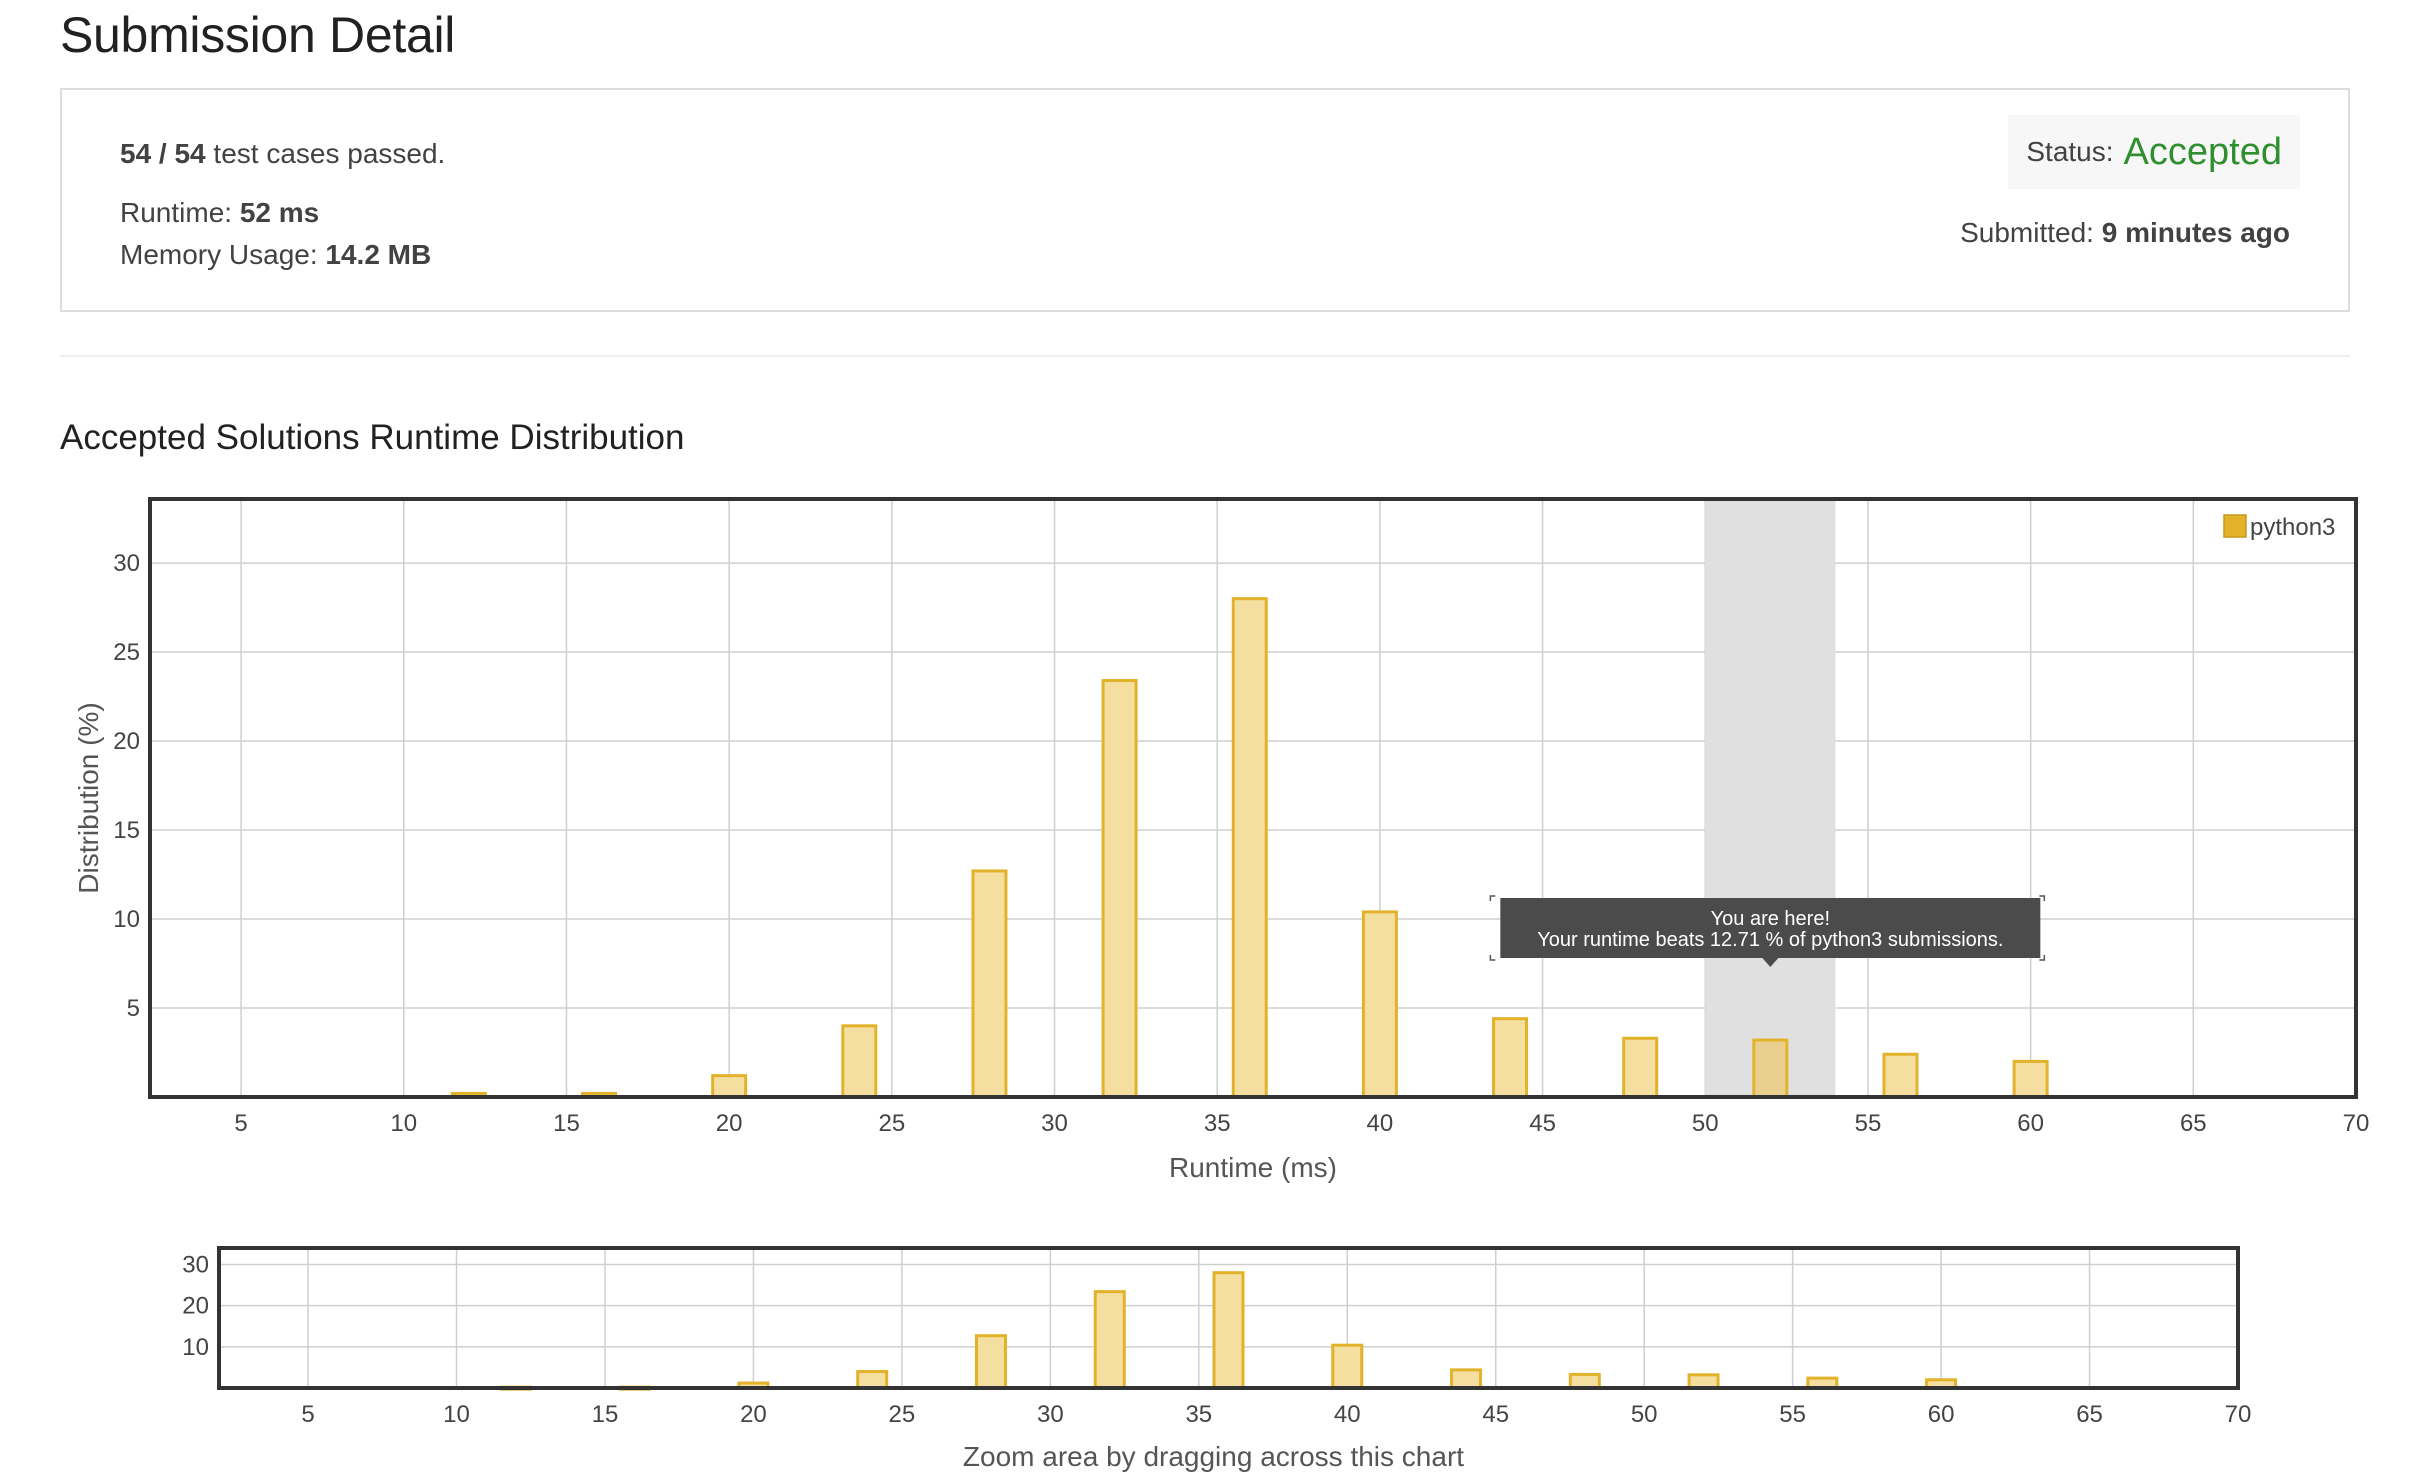 The image size is (2414, 1484). What do you see at coordinates (1198, 1414) in the screenshot?
I see `nav-xtick-35: 35` at bounding box center [1198, 1414].